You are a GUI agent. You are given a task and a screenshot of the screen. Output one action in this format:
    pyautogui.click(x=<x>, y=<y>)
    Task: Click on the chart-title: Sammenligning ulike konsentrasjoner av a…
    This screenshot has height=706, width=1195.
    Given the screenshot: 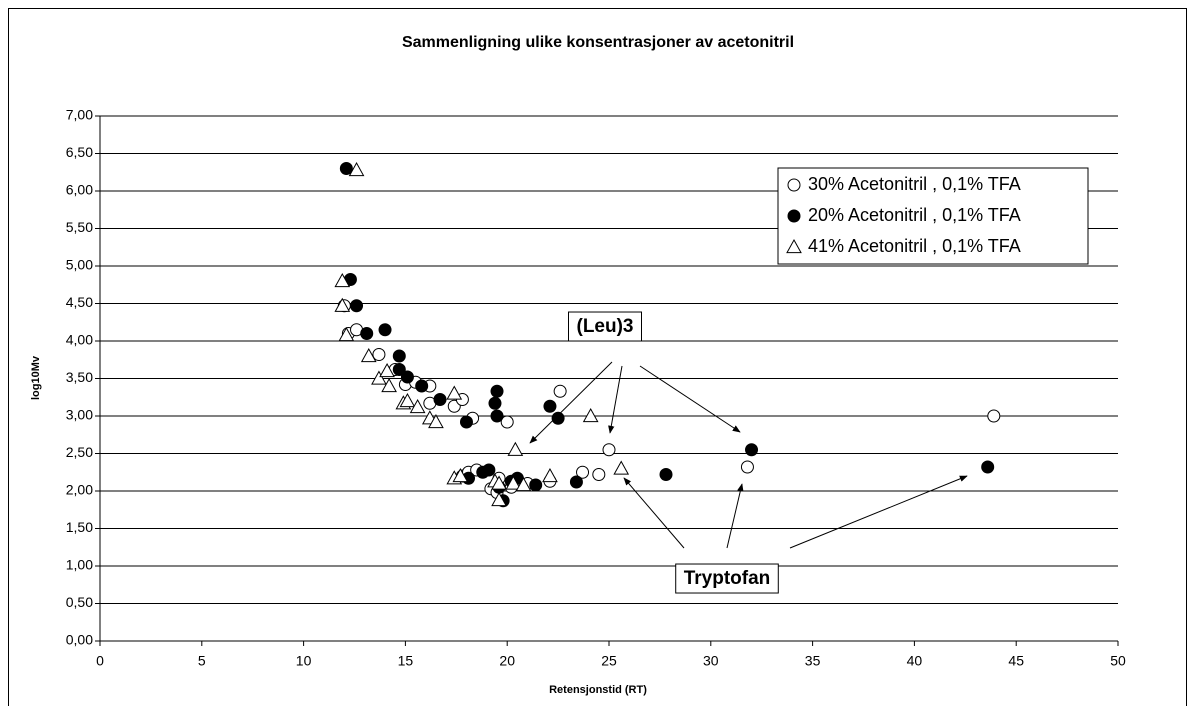 What is the action you would take?
    pyautogui.click(x=598, y=42)
    